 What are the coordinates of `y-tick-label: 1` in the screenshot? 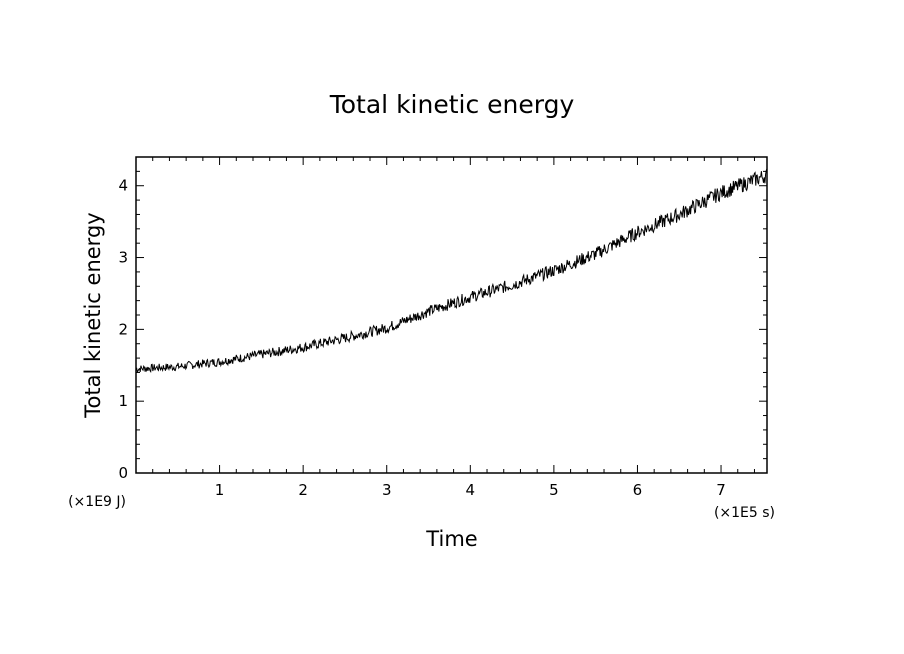 It's located at (123, 401).